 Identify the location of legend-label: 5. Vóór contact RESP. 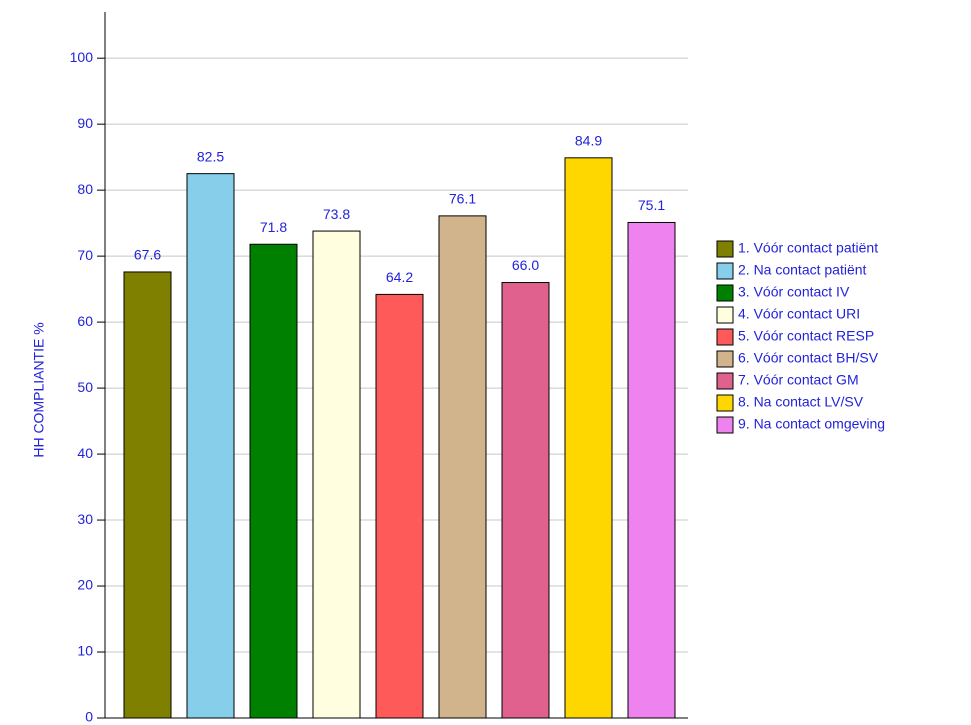
(806, 336).